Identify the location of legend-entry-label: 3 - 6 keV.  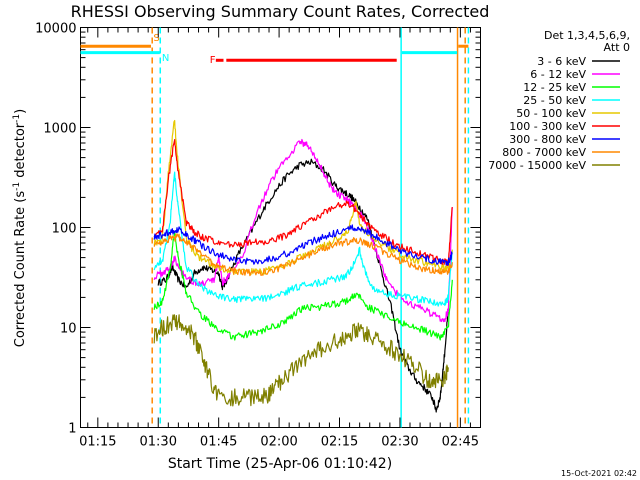
(561, 61).